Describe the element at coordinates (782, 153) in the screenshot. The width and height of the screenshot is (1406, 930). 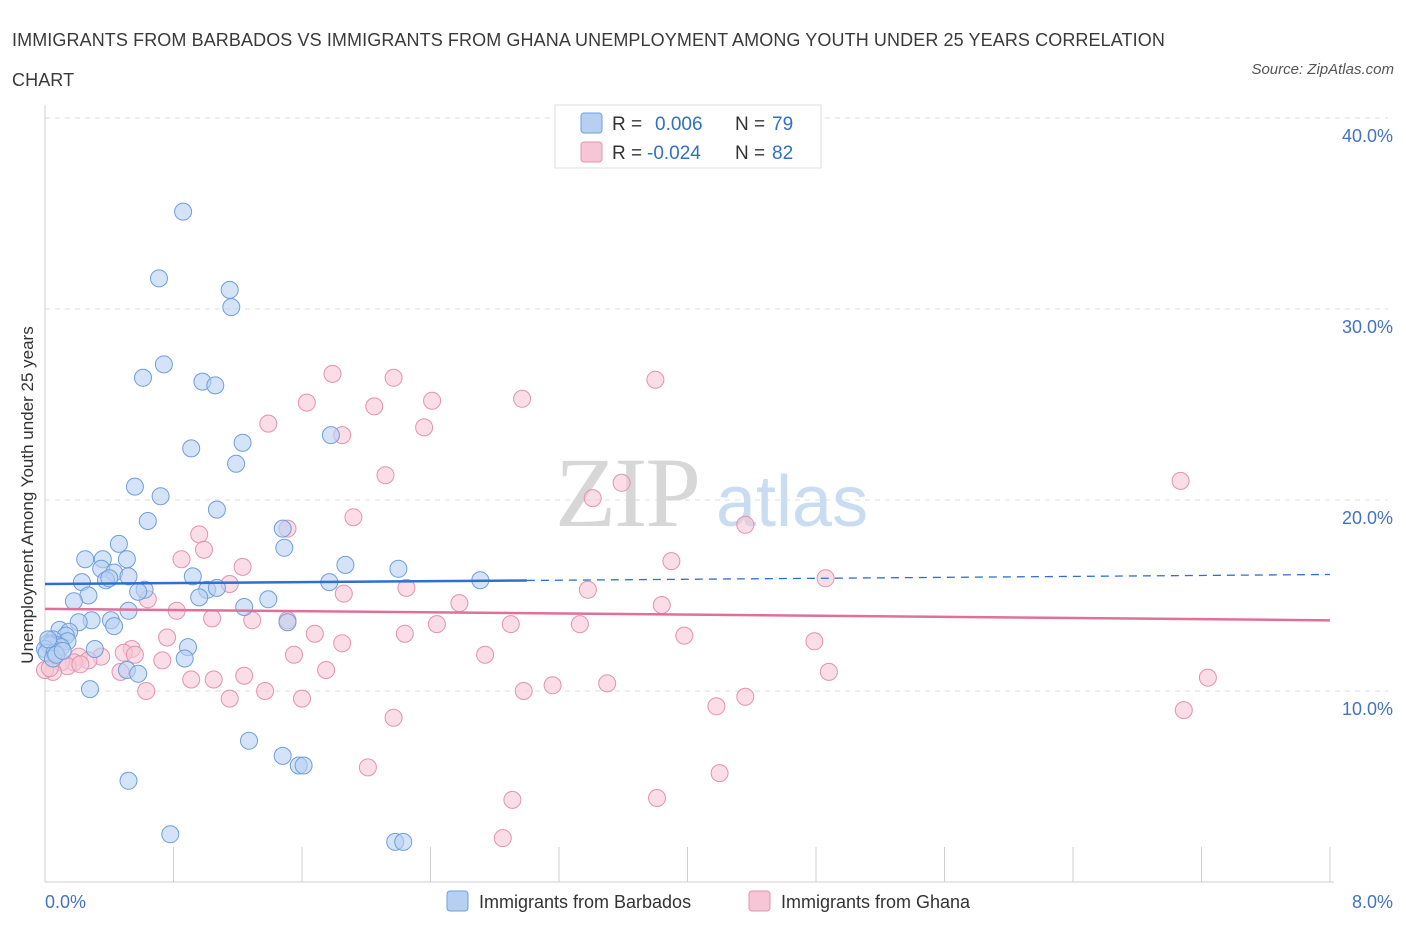
I see `legend-ghana-n-value: 82` at that location.